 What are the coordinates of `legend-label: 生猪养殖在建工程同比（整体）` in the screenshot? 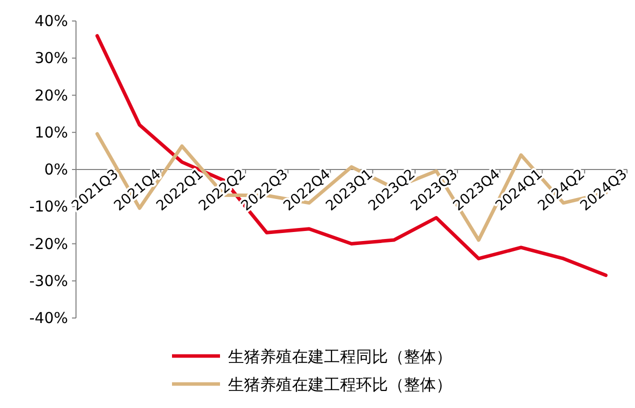 It's located at (340, 356).